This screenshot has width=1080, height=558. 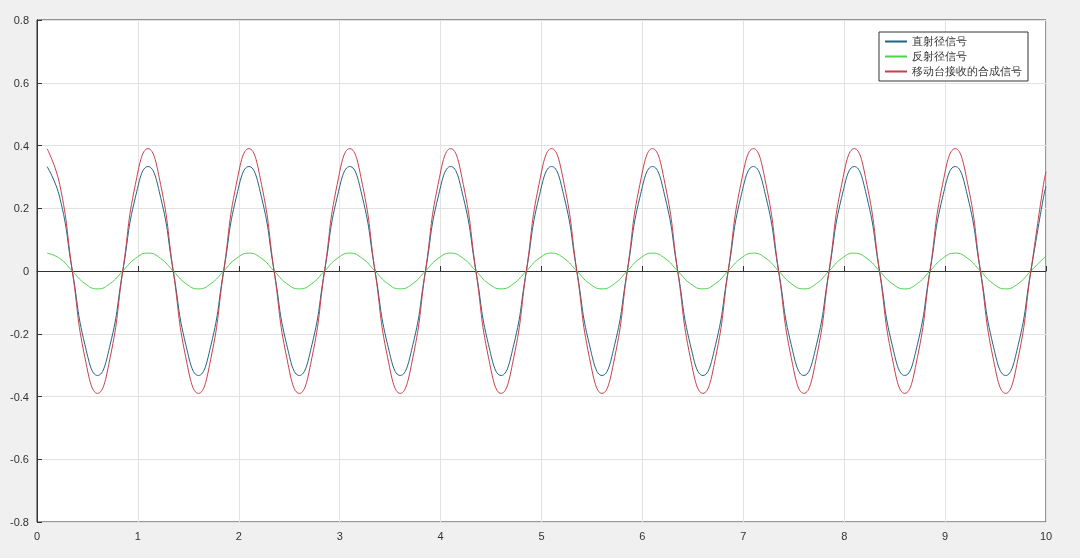 What do you see at coordinates (25, 271) in the screenshot?
I see `y-tick-label: 0` at bounding box center [25, 271].